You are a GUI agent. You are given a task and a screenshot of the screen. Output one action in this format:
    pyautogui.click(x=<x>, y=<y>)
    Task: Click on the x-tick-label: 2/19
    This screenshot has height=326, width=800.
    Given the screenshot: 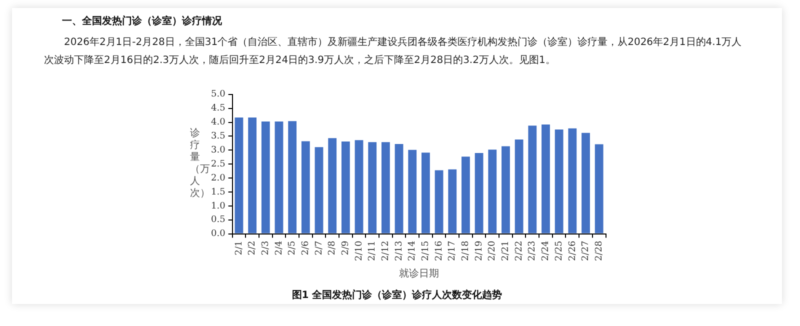 What is the action you would take?
    pyautogui.click(x=479, y=251)
    